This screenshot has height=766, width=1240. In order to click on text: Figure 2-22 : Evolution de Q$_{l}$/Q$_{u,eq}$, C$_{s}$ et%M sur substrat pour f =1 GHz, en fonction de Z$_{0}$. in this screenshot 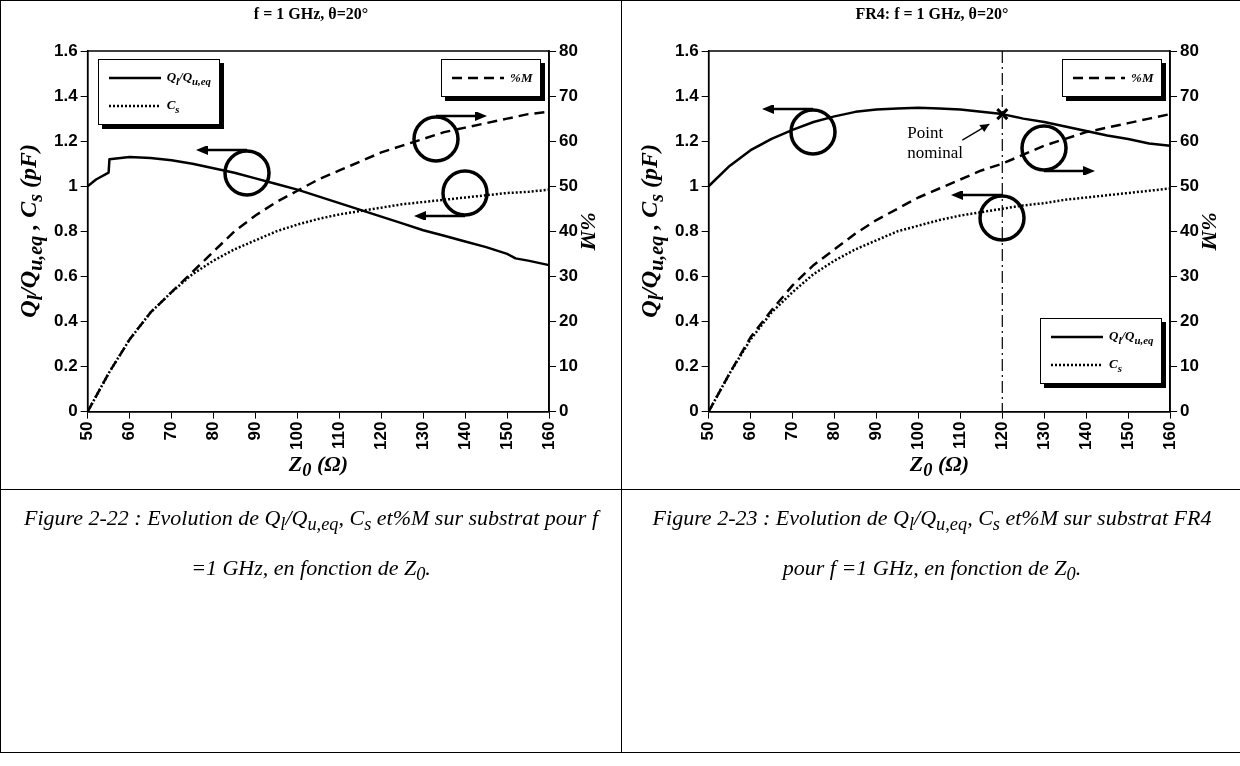, I will do `click(311, 545)`.